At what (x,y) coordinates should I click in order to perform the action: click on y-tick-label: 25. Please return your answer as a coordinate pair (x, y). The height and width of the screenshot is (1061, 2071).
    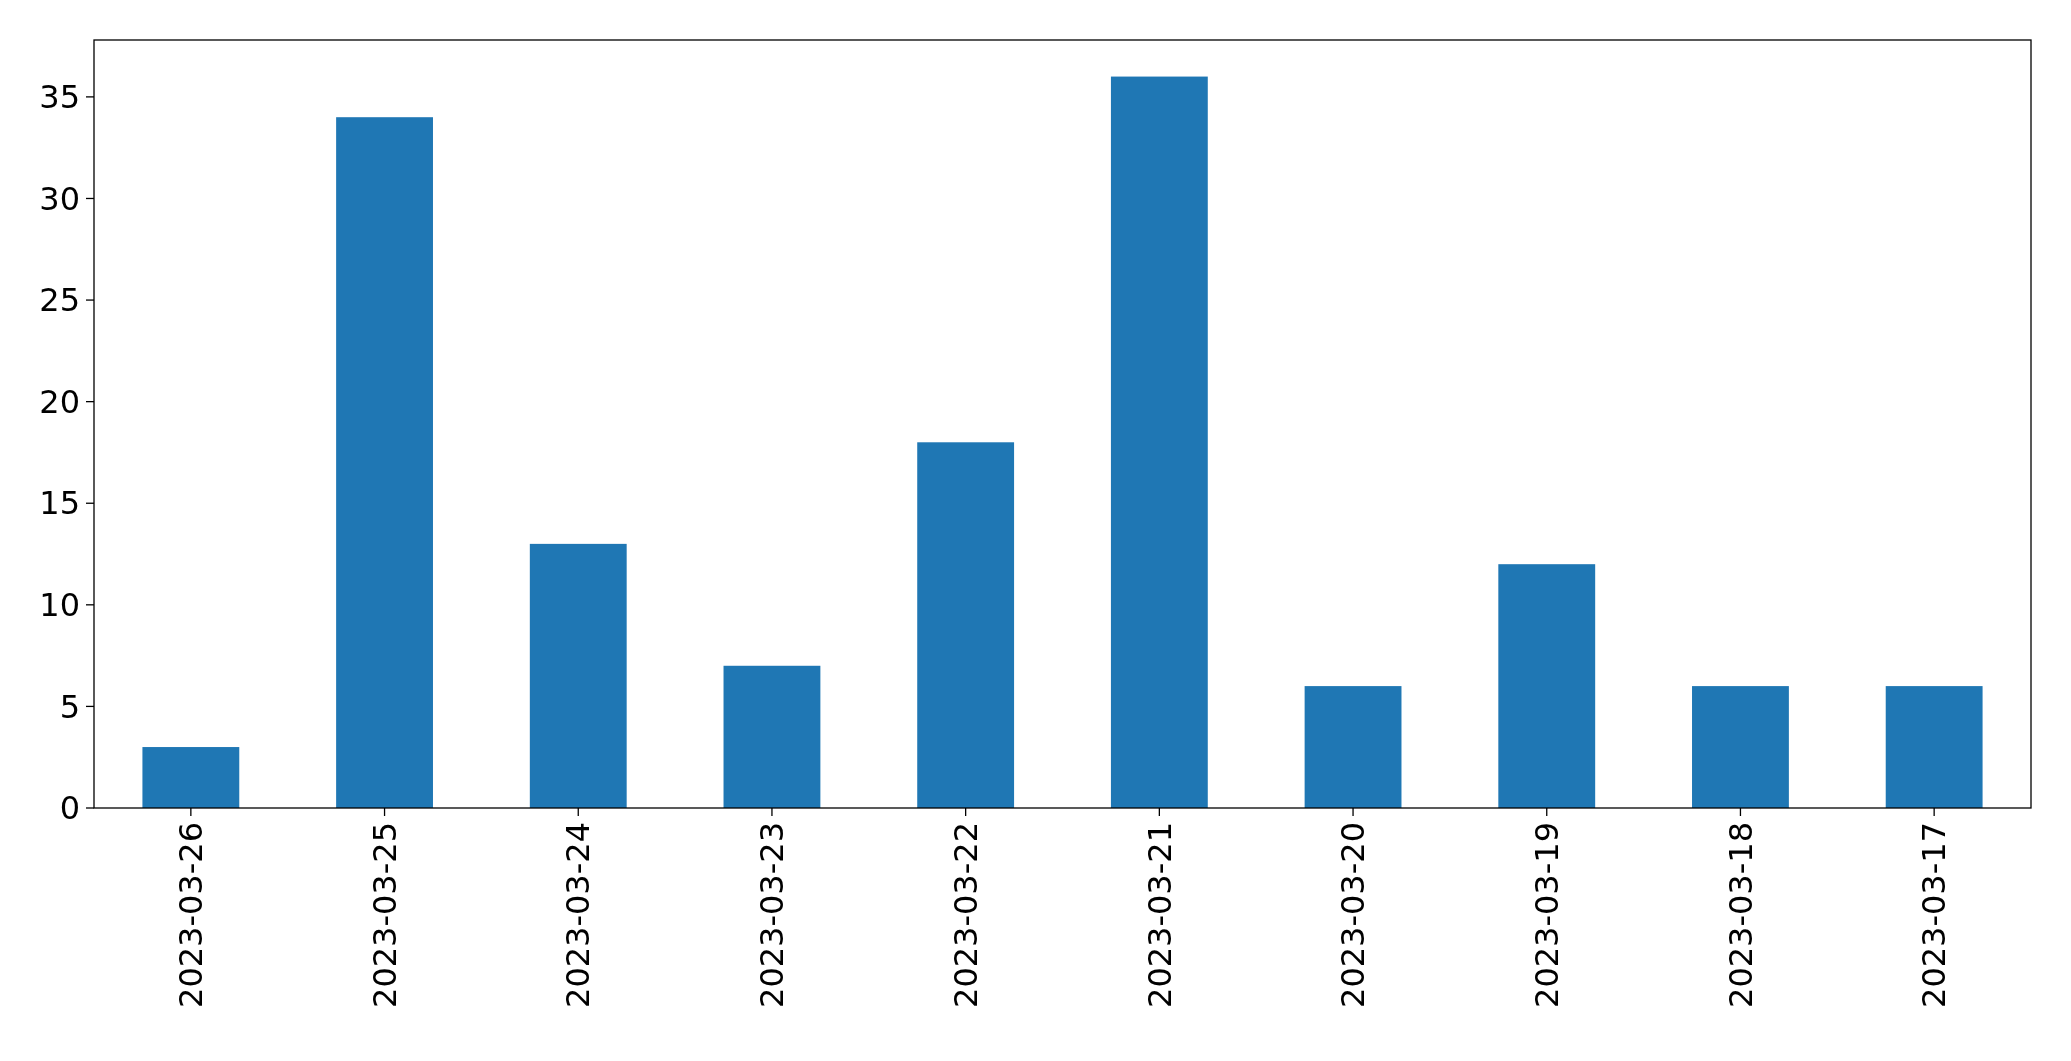
    Looking at the image, I should click on (59, 300).